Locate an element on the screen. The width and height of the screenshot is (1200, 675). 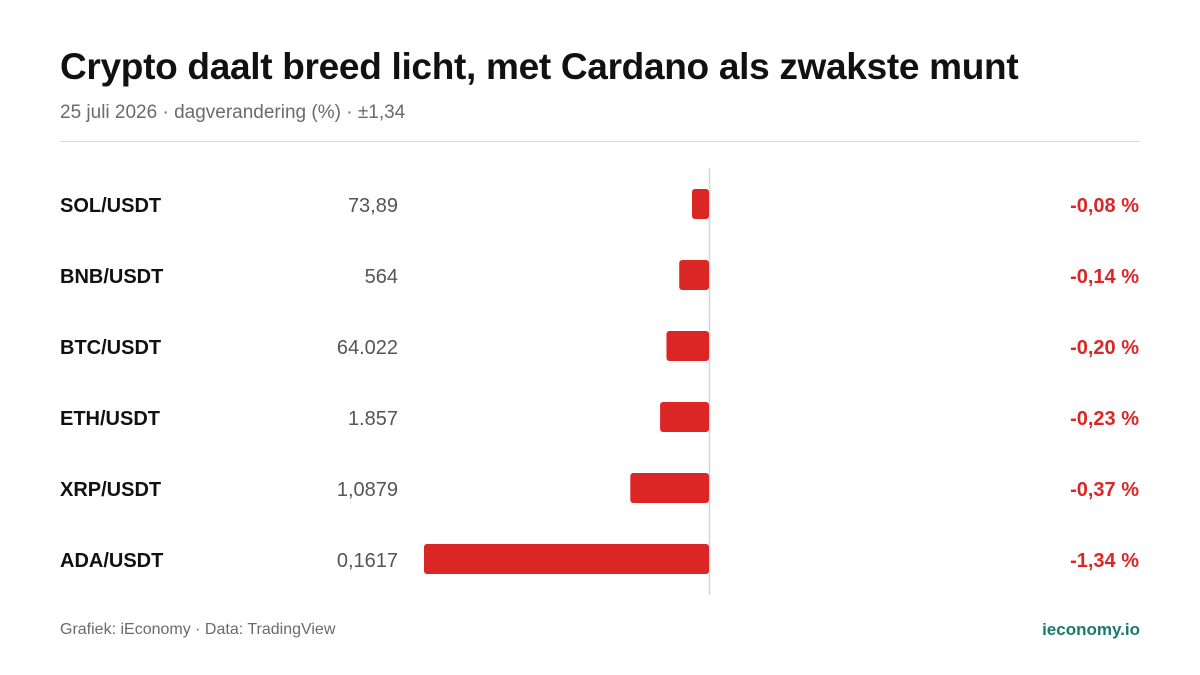
category-label: ETH/USDT is located at coordinates (110, 419).